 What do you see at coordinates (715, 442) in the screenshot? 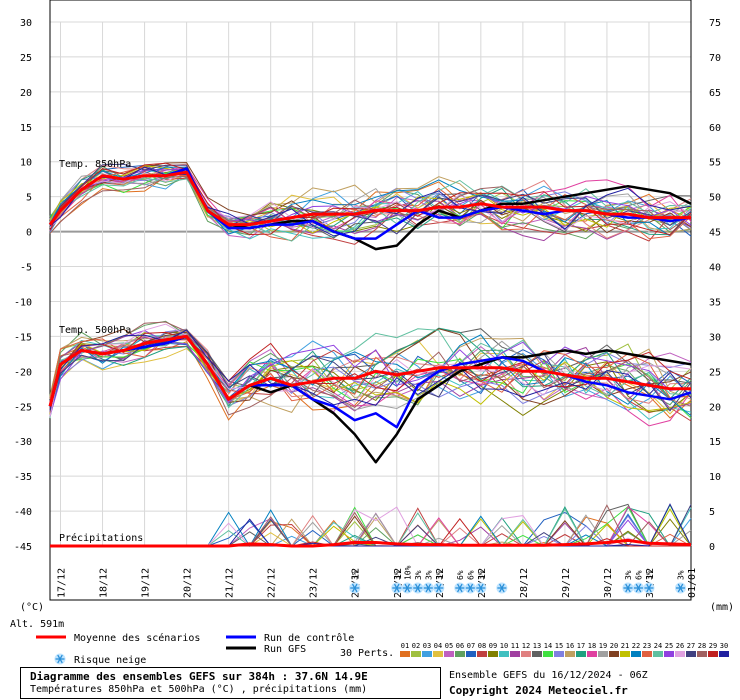
I see `right-tick-label: 15` at bounding box center [715, 442].